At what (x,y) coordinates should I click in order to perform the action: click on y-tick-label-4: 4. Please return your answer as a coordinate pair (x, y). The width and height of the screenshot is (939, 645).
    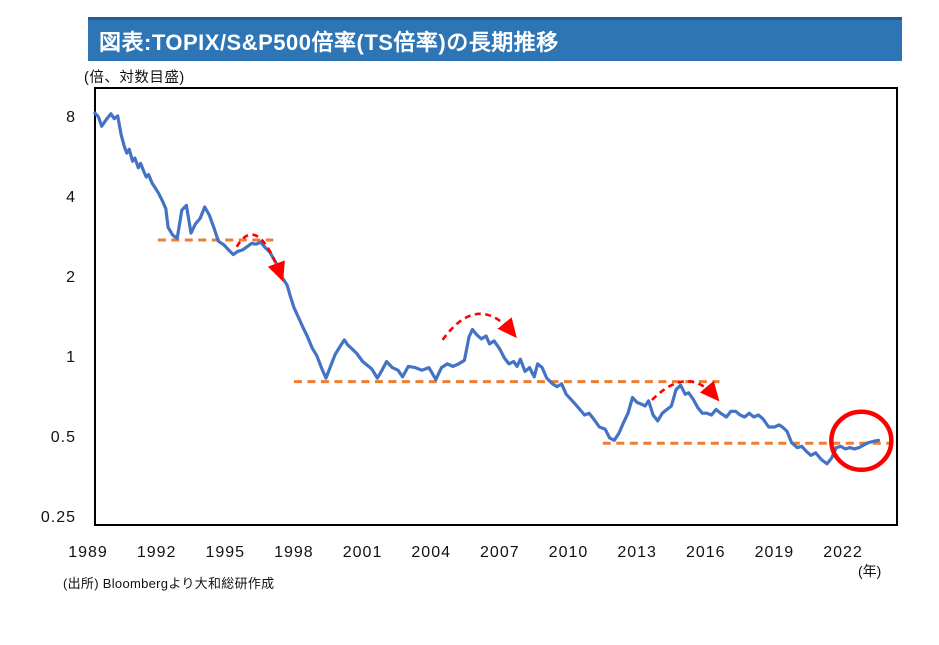
    Looking at the image, I should click on (71, 197).